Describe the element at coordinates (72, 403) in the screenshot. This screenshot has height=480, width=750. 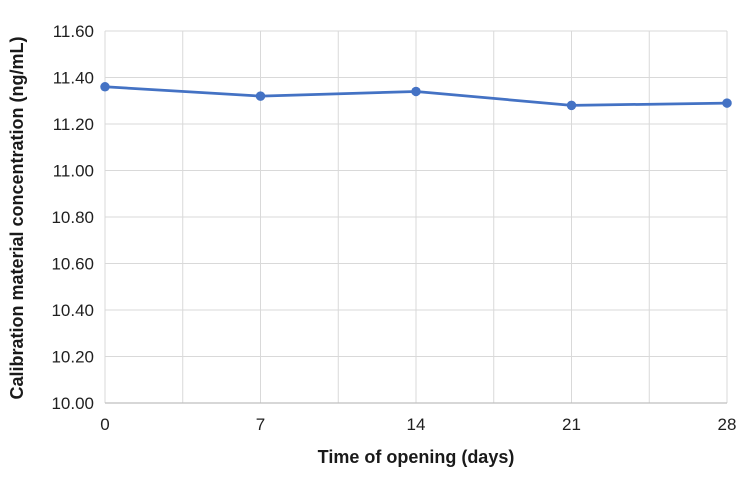
I see `y-tick-label: 10.00` at that location.